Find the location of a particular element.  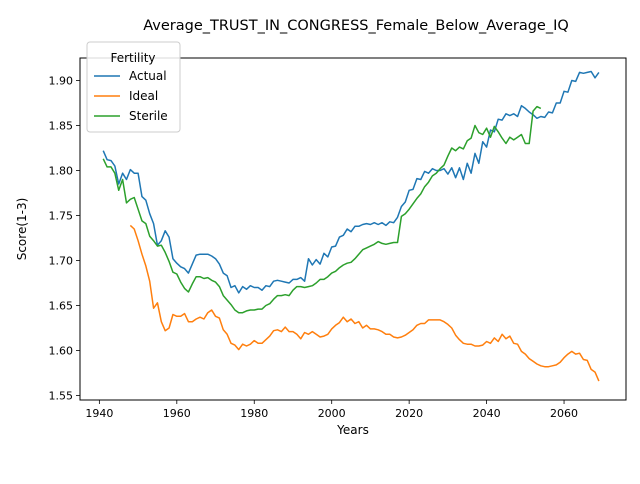

y-tick-label: 1.55 is located at coordinates (61, 396).